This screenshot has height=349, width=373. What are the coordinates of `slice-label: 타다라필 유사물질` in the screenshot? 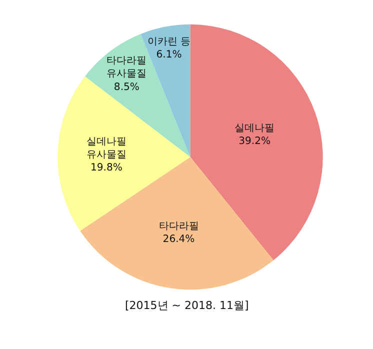 It's located at (126, 68).